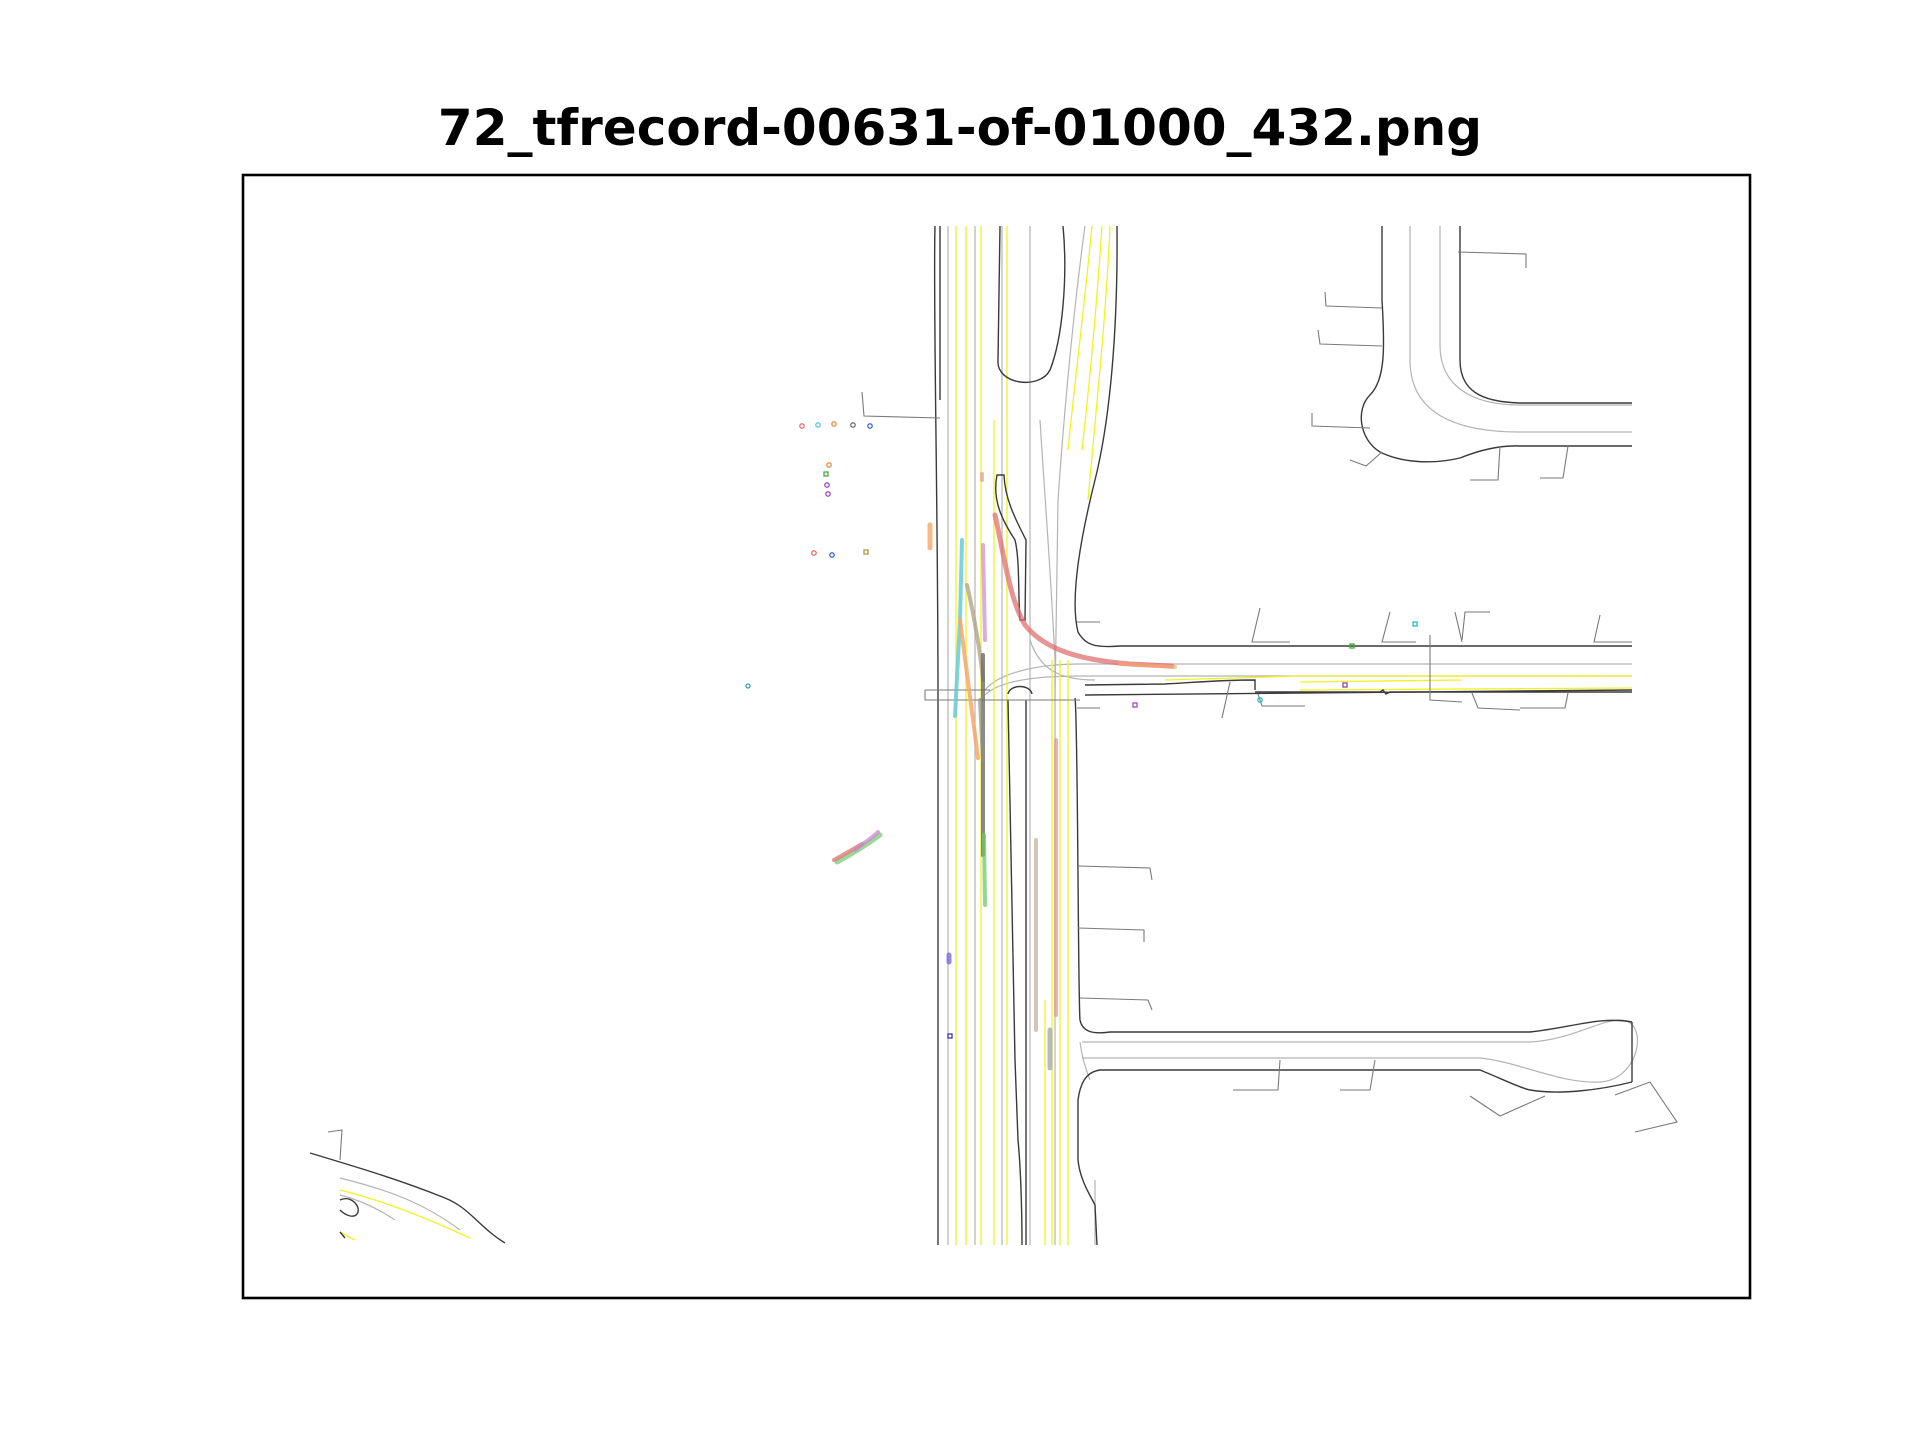 The image size is (1920, 1440). Describe the element at coordinates (1004, 771) in the screenshot. I see `agent-trajectories` at that location.